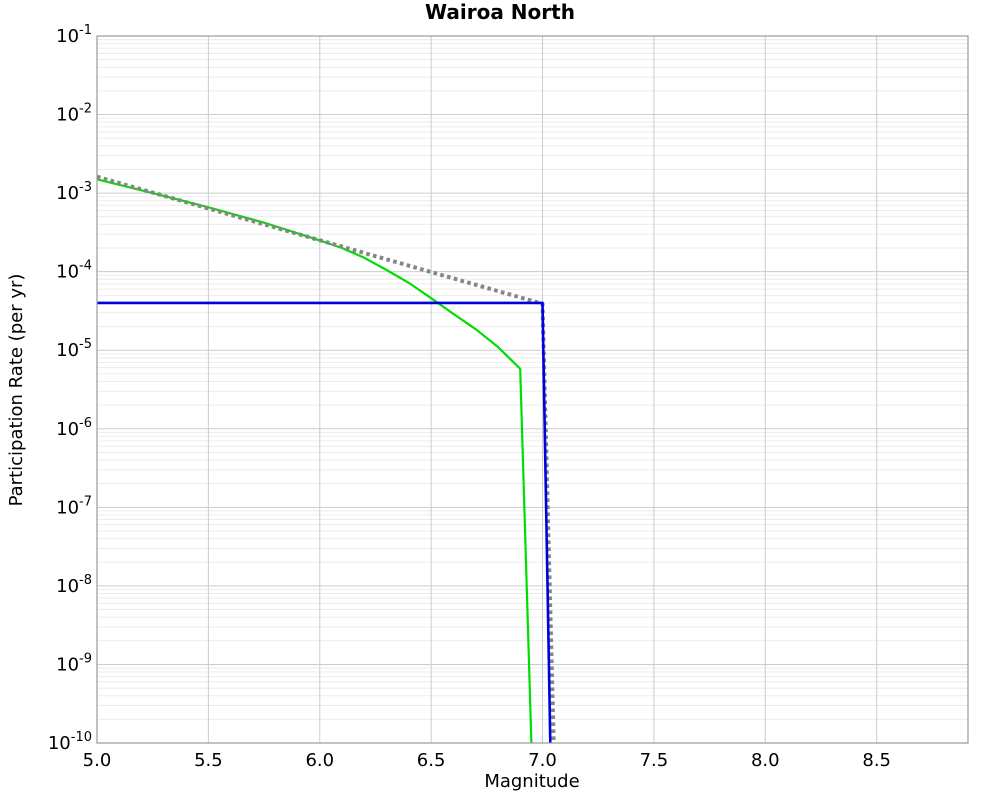 This screenshot has width=1000, height=800. I want to click on y-tick-exponent: -8, so click(85, 580).